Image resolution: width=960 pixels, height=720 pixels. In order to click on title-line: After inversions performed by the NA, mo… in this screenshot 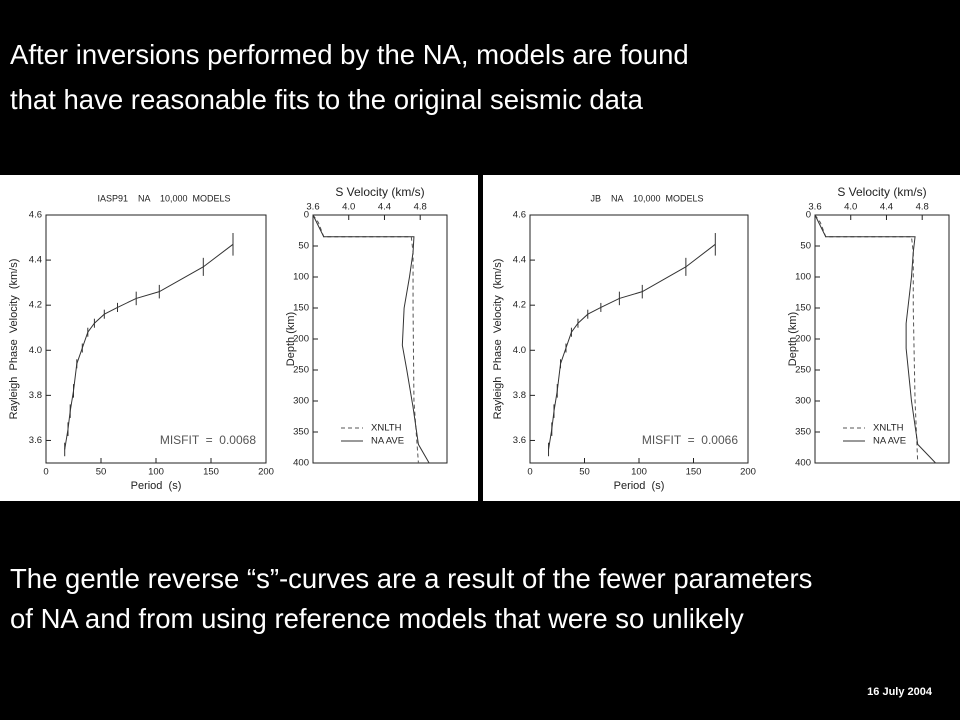, I will do `click(349, 54)`.